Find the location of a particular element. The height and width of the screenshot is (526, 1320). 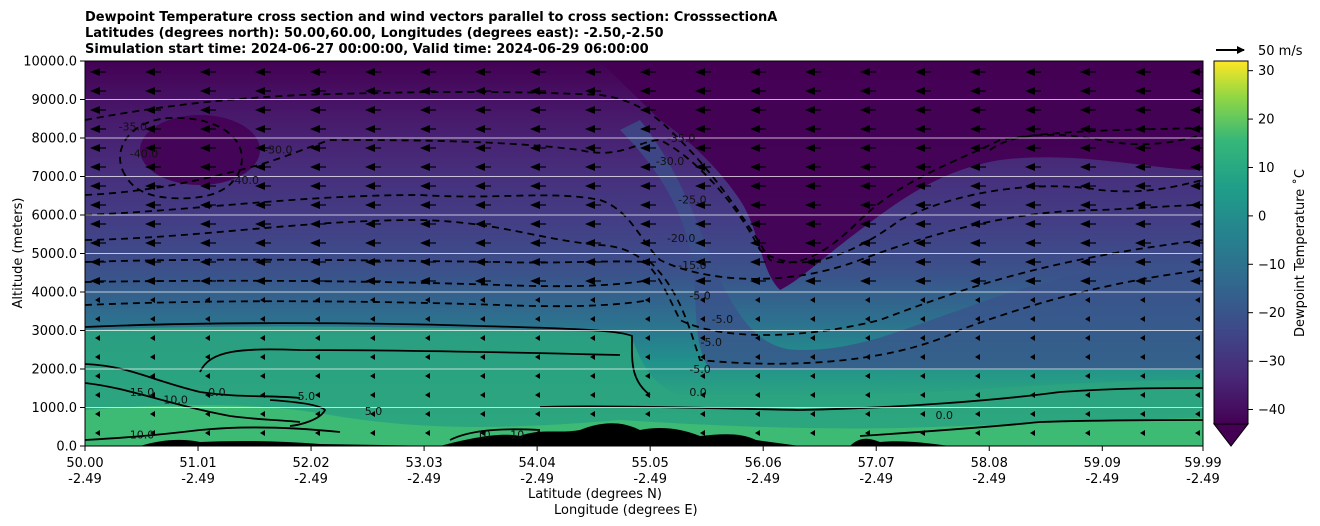

contour-ten is located at coordinates (193, 402).